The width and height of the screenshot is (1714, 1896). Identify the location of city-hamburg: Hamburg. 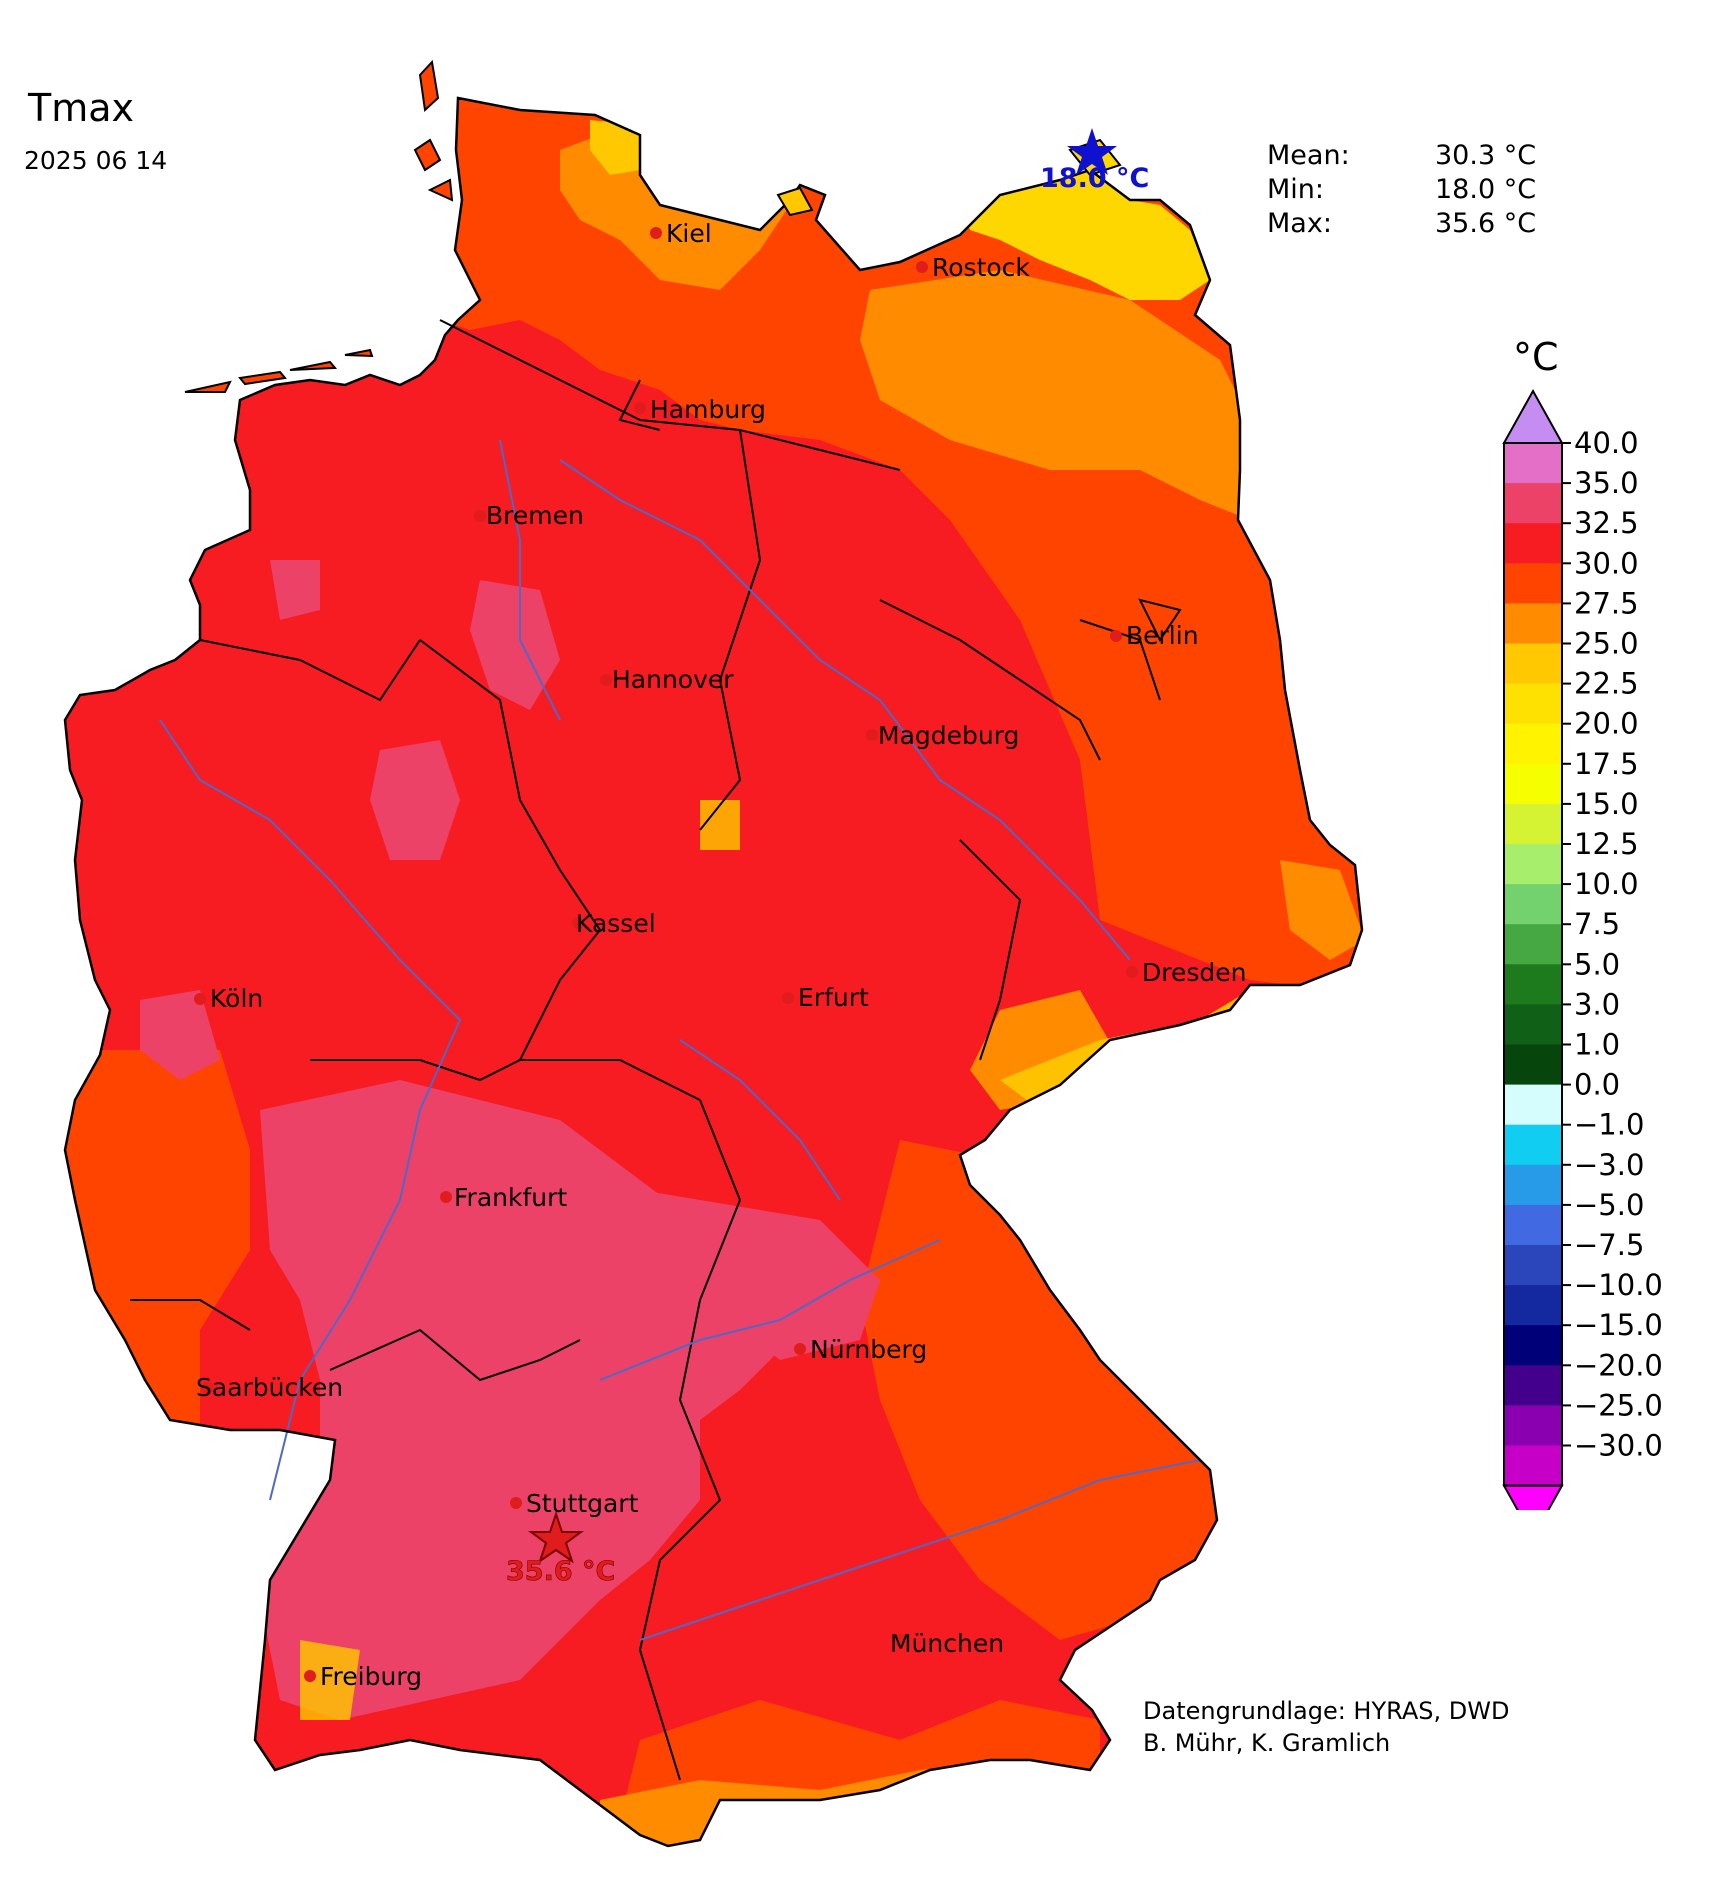
(700, 409).